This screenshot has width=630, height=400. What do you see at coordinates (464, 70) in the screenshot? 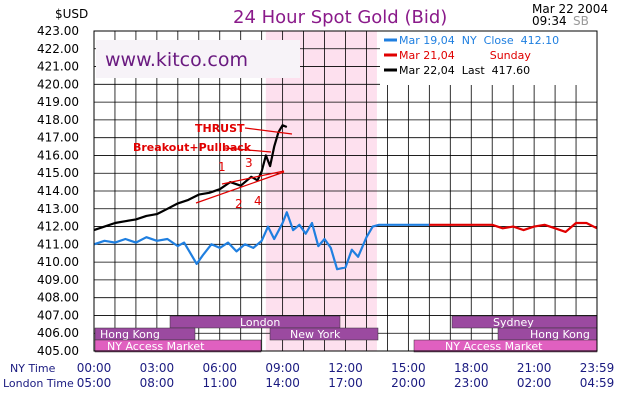
I see `legend-label: Mar 22,04 Last 417.60` at bounding box center [464, 70].